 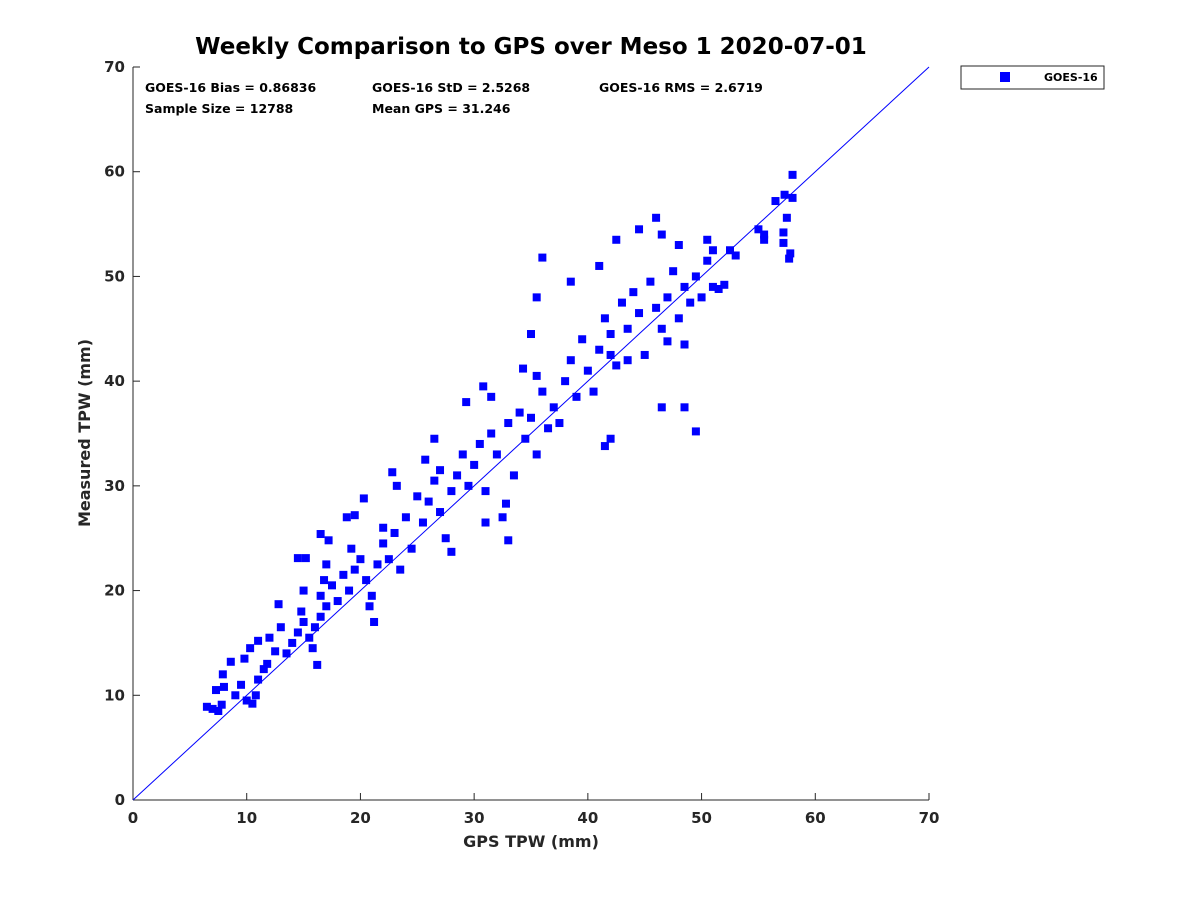 What do you see at coordinates (815, 818) in the screenshot?
I see `x-tick-label: 60` at bounding box center [815, 818].